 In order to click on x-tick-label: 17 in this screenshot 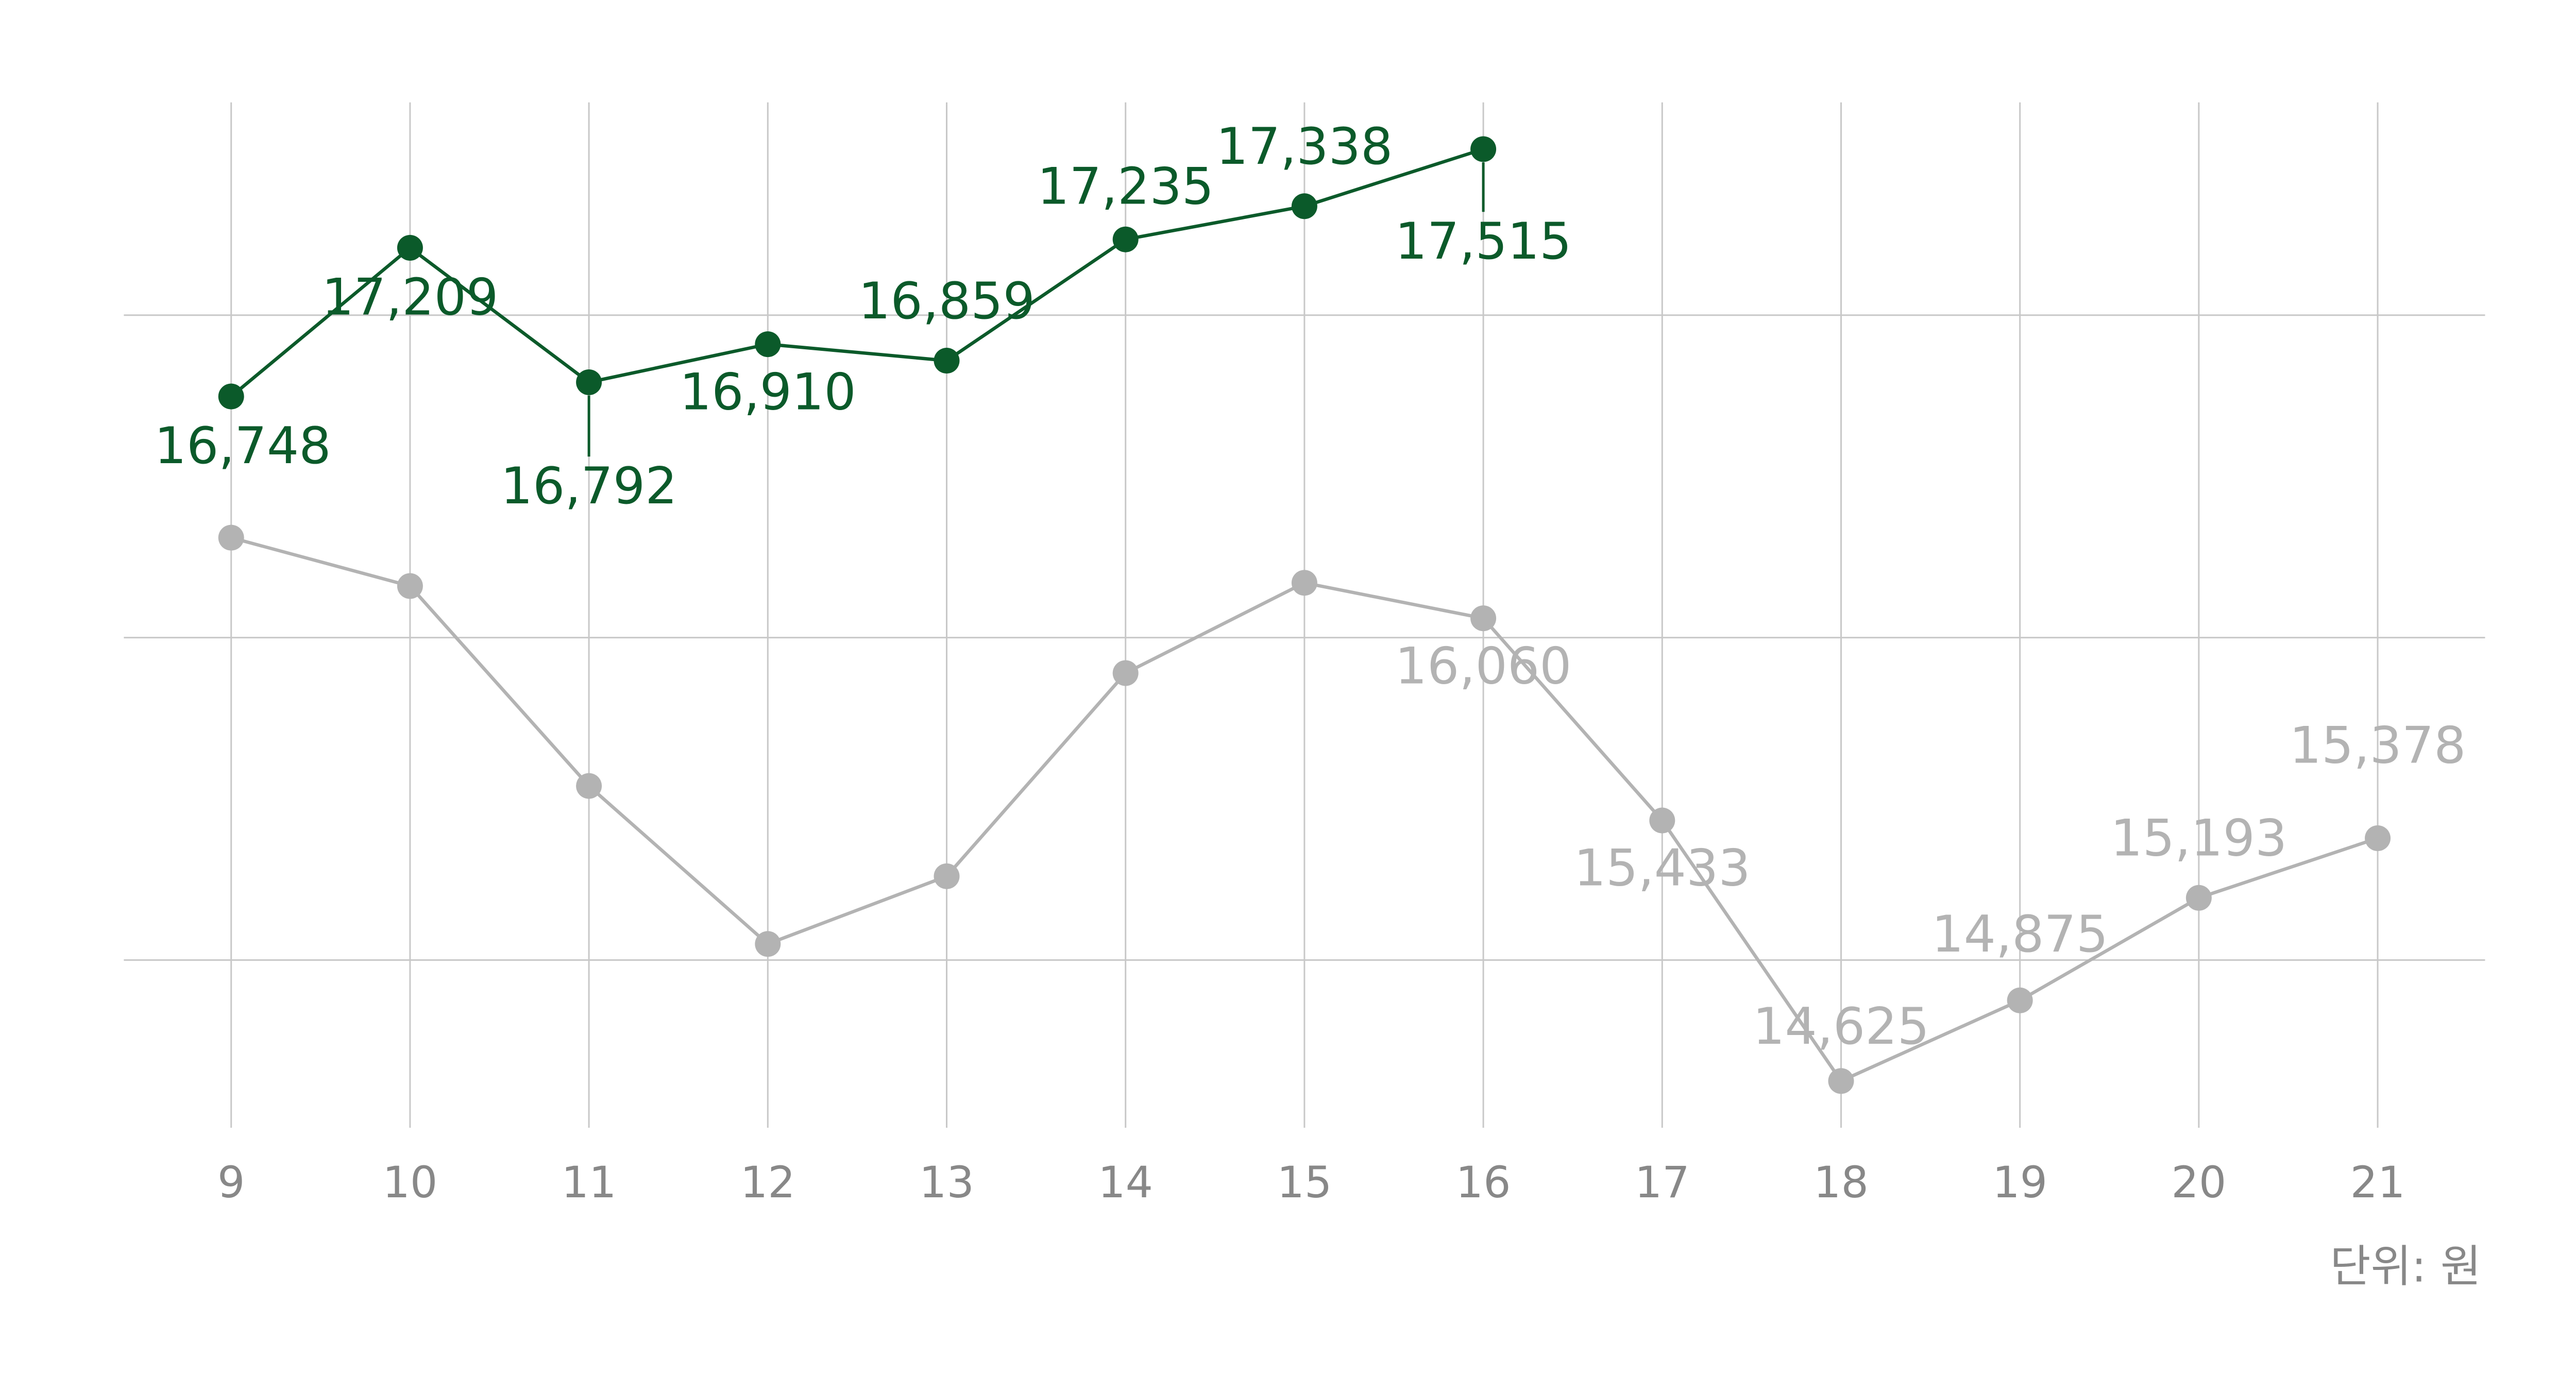, I will do `click(1662, 1182)`.